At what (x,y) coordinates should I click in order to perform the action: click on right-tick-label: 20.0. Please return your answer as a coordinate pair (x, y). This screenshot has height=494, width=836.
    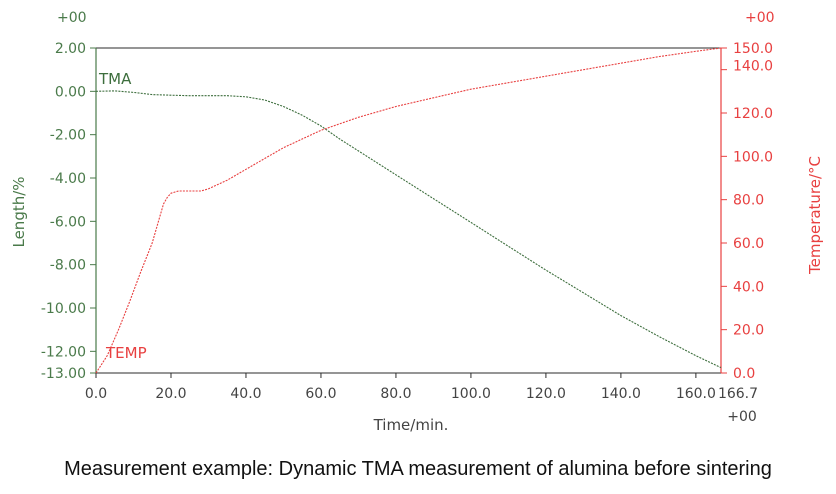
    Looking at the image, I should click on (748, 331).